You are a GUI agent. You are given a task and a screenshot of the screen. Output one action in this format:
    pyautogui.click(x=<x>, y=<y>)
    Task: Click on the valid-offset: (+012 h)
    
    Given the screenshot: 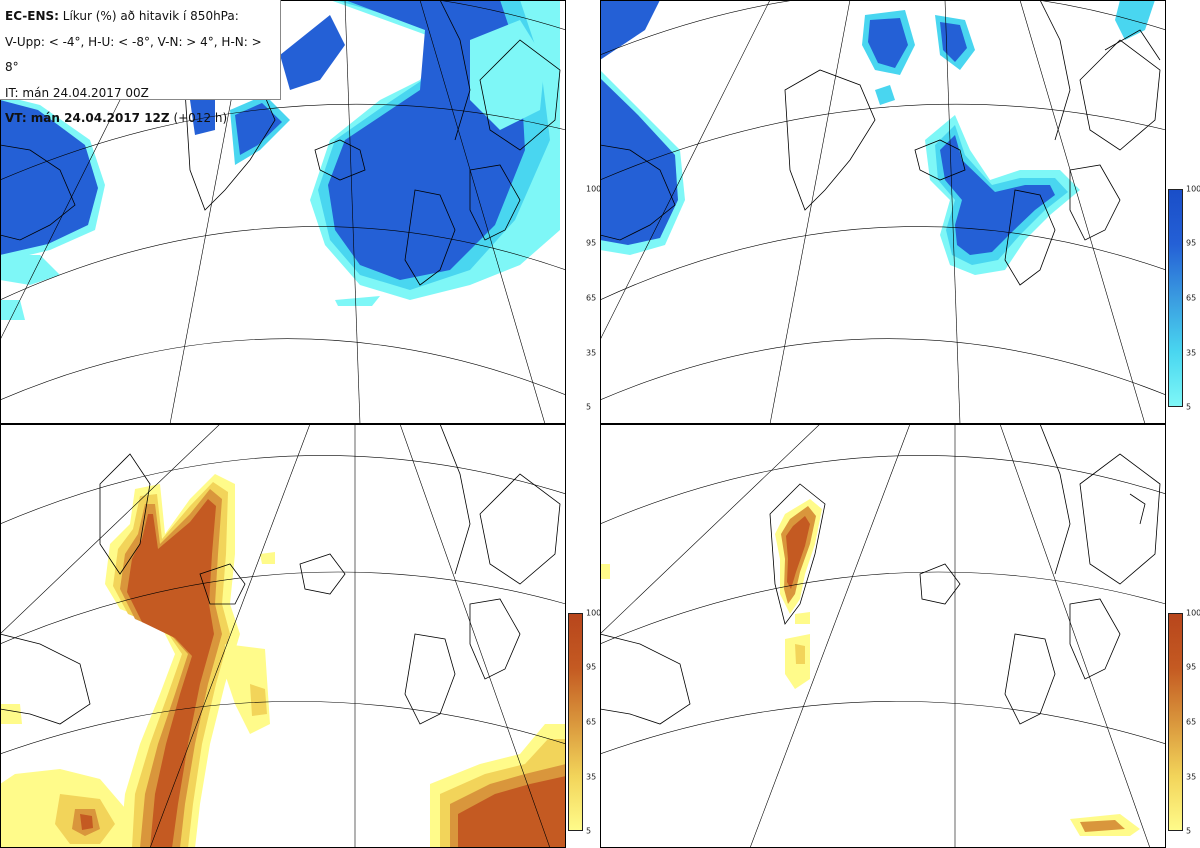 What is the action you would take?
    pyautogui.click(x=200, y=118)
    